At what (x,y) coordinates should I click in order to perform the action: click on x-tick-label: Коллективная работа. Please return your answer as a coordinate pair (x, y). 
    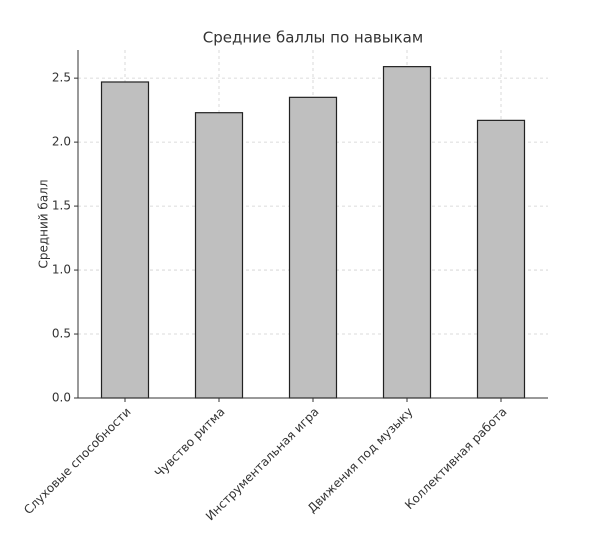
    Looking at the image, I should click on (455, 458).